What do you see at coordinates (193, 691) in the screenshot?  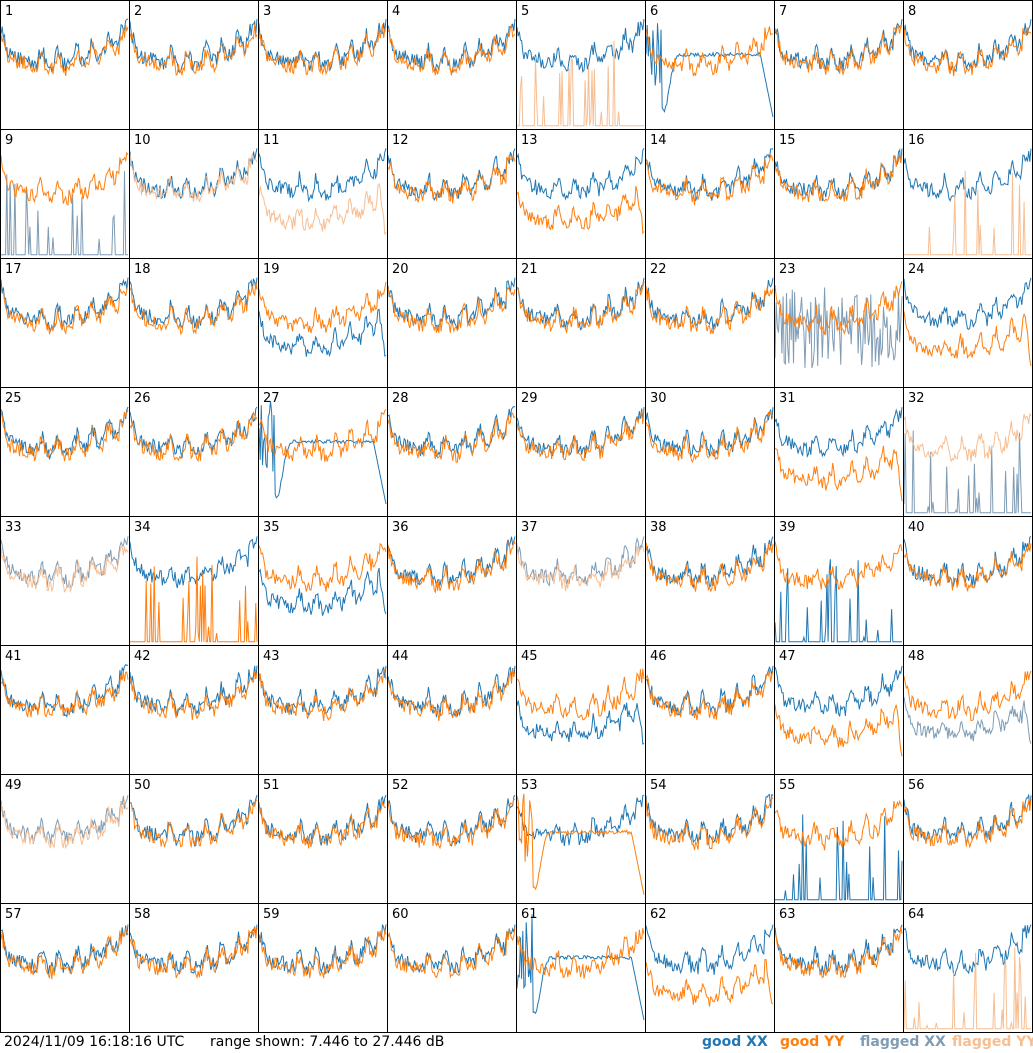 I see `panel-42-xx-trace` at bounding box center [193, 691].